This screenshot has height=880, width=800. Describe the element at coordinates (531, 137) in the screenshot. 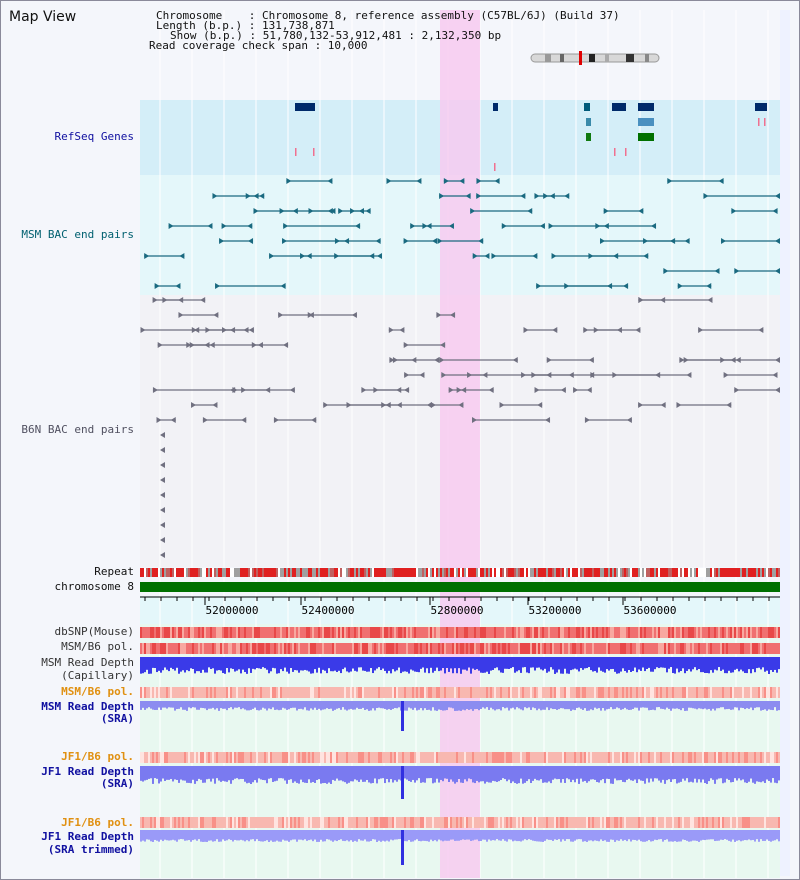

I see `refseq-genes` at that location.